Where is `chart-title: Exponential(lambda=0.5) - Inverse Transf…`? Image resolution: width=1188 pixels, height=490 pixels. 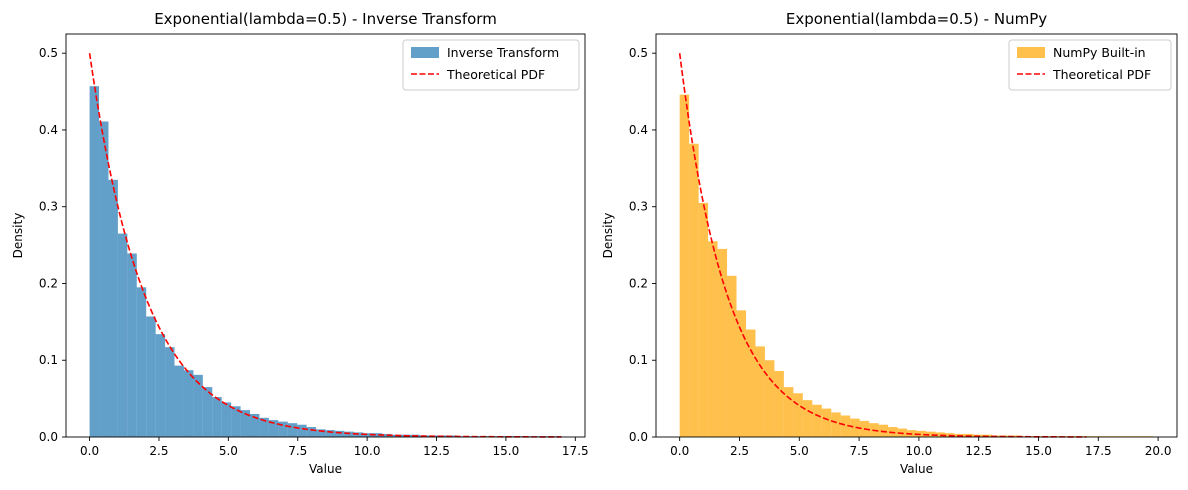
chart-title: Exponential(lambda=0.5) - Inverse Transf… is located at coordinates (325, 19).